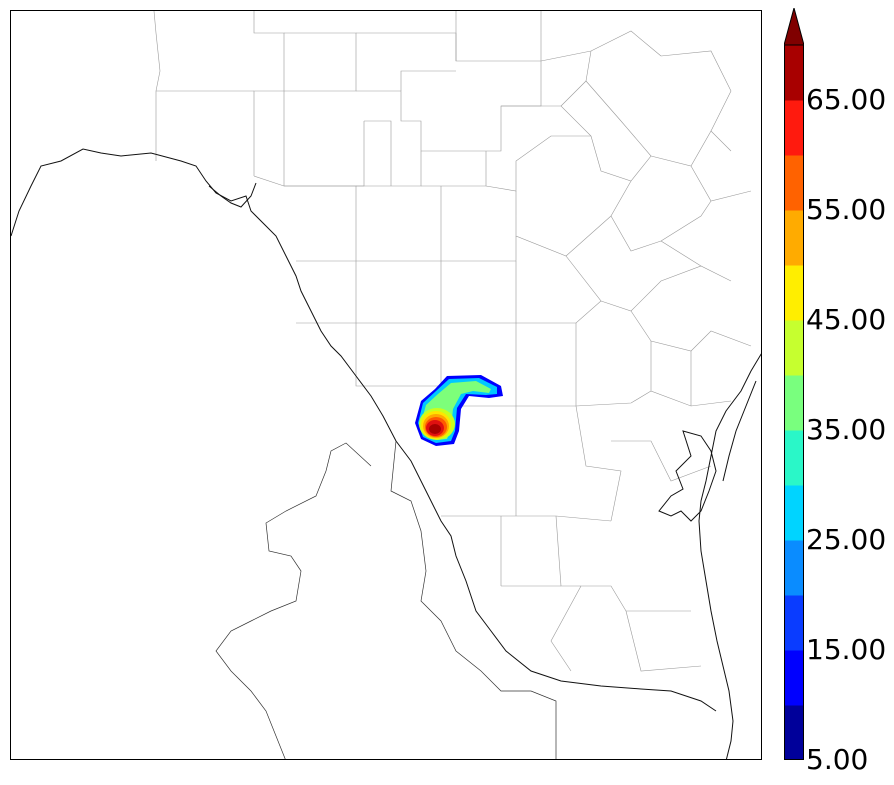 The height and width of the screenshot is (785, 894). I want to click on colorbar-tick-35: 35.00, so click(846, 429).